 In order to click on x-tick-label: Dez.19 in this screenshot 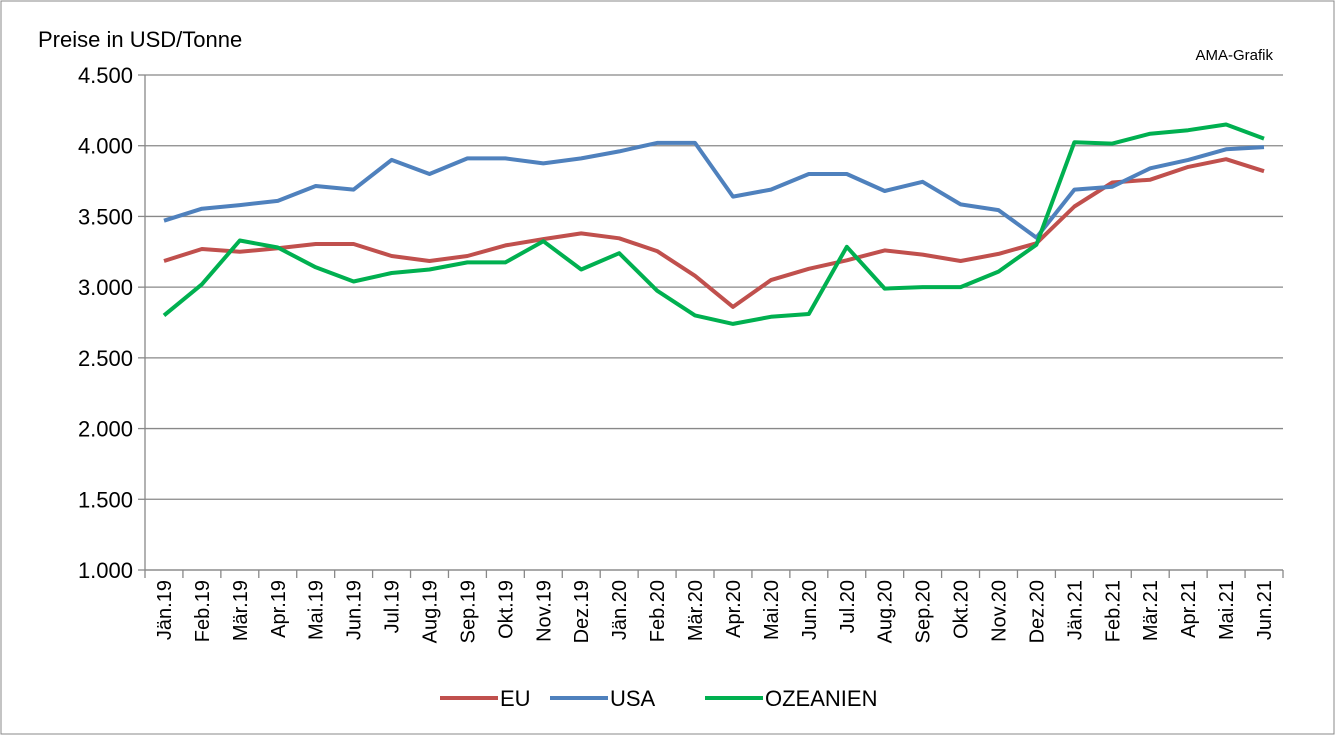, I will do `click(582, 611)`.